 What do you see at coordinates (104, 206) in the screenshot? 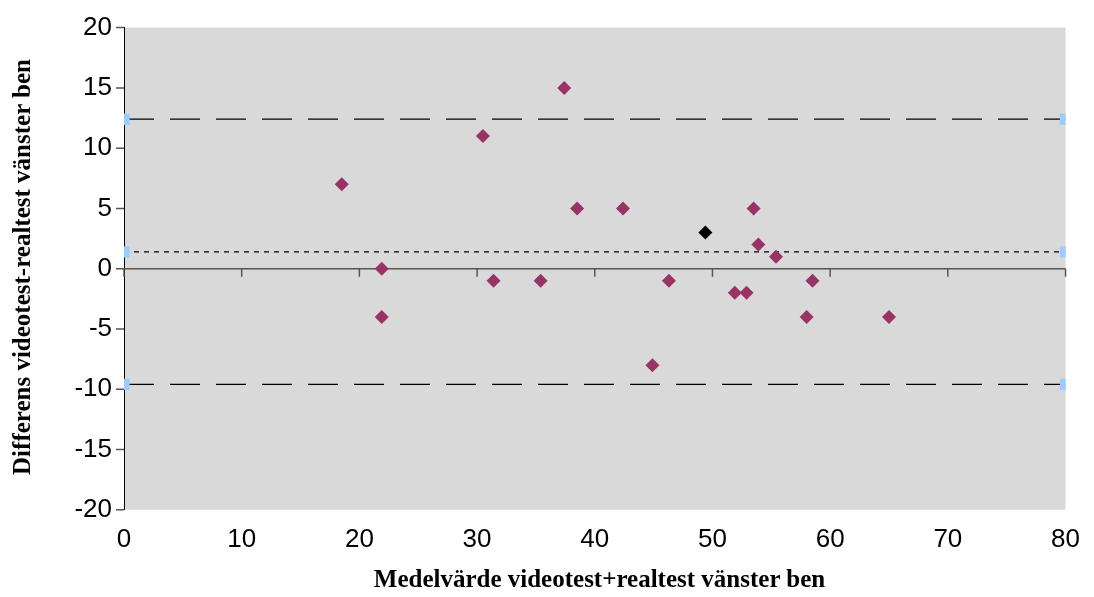
I see `y-tick-label: 5` at bounding box center [104, 206].